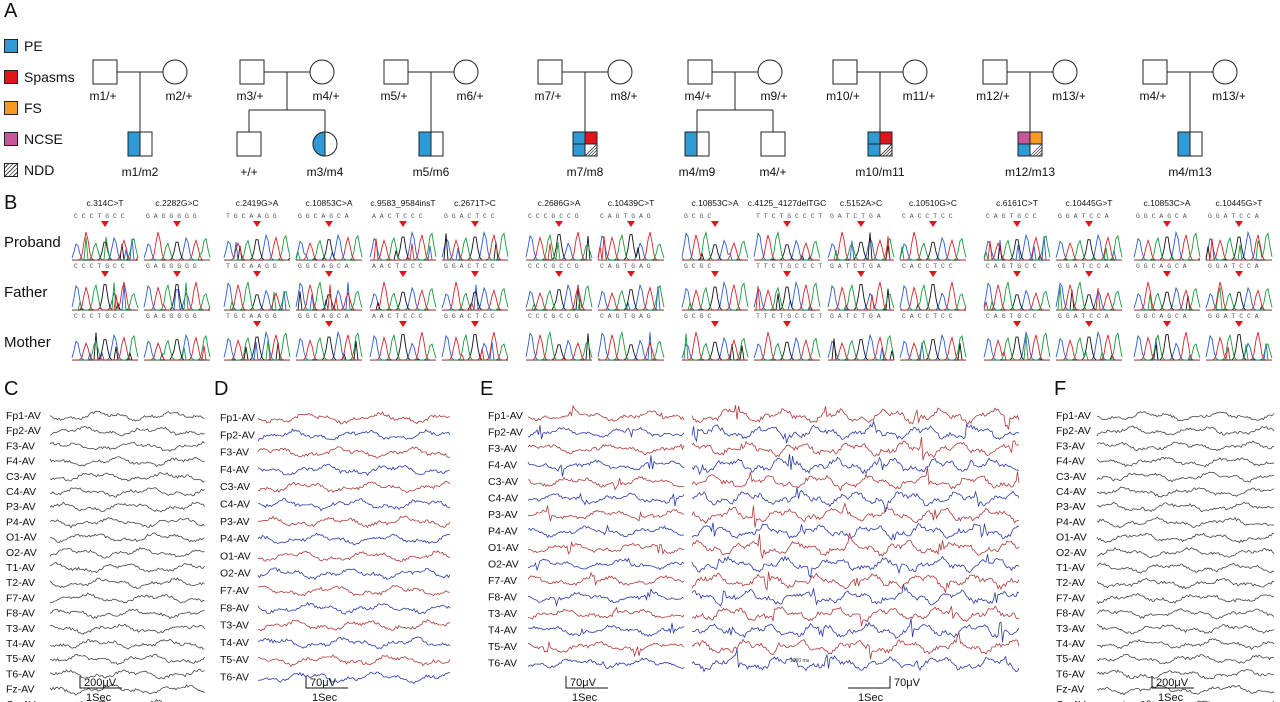 This screenshot has height=702, width=1280. Describe the element at coordinates (503, 548) in the screenshot. I see `eeg-channel-label: O1-AV` at that location.